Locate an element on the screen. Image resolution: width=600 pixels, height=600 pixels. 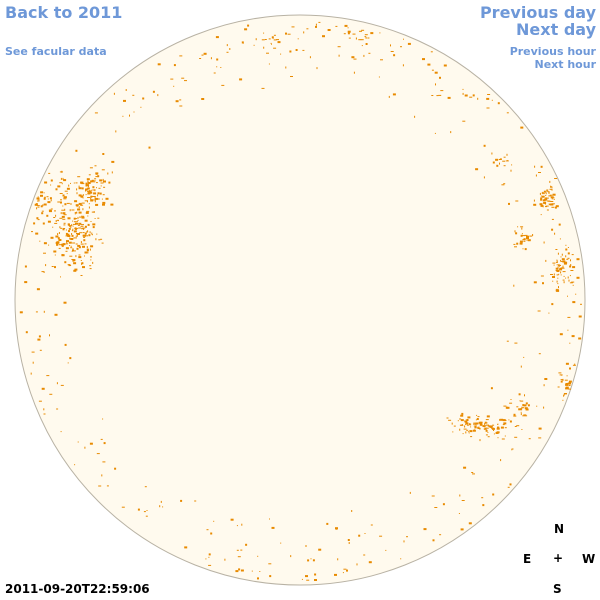
back-to-year-link: Back to 2011 is located at coordinates (64, 12).